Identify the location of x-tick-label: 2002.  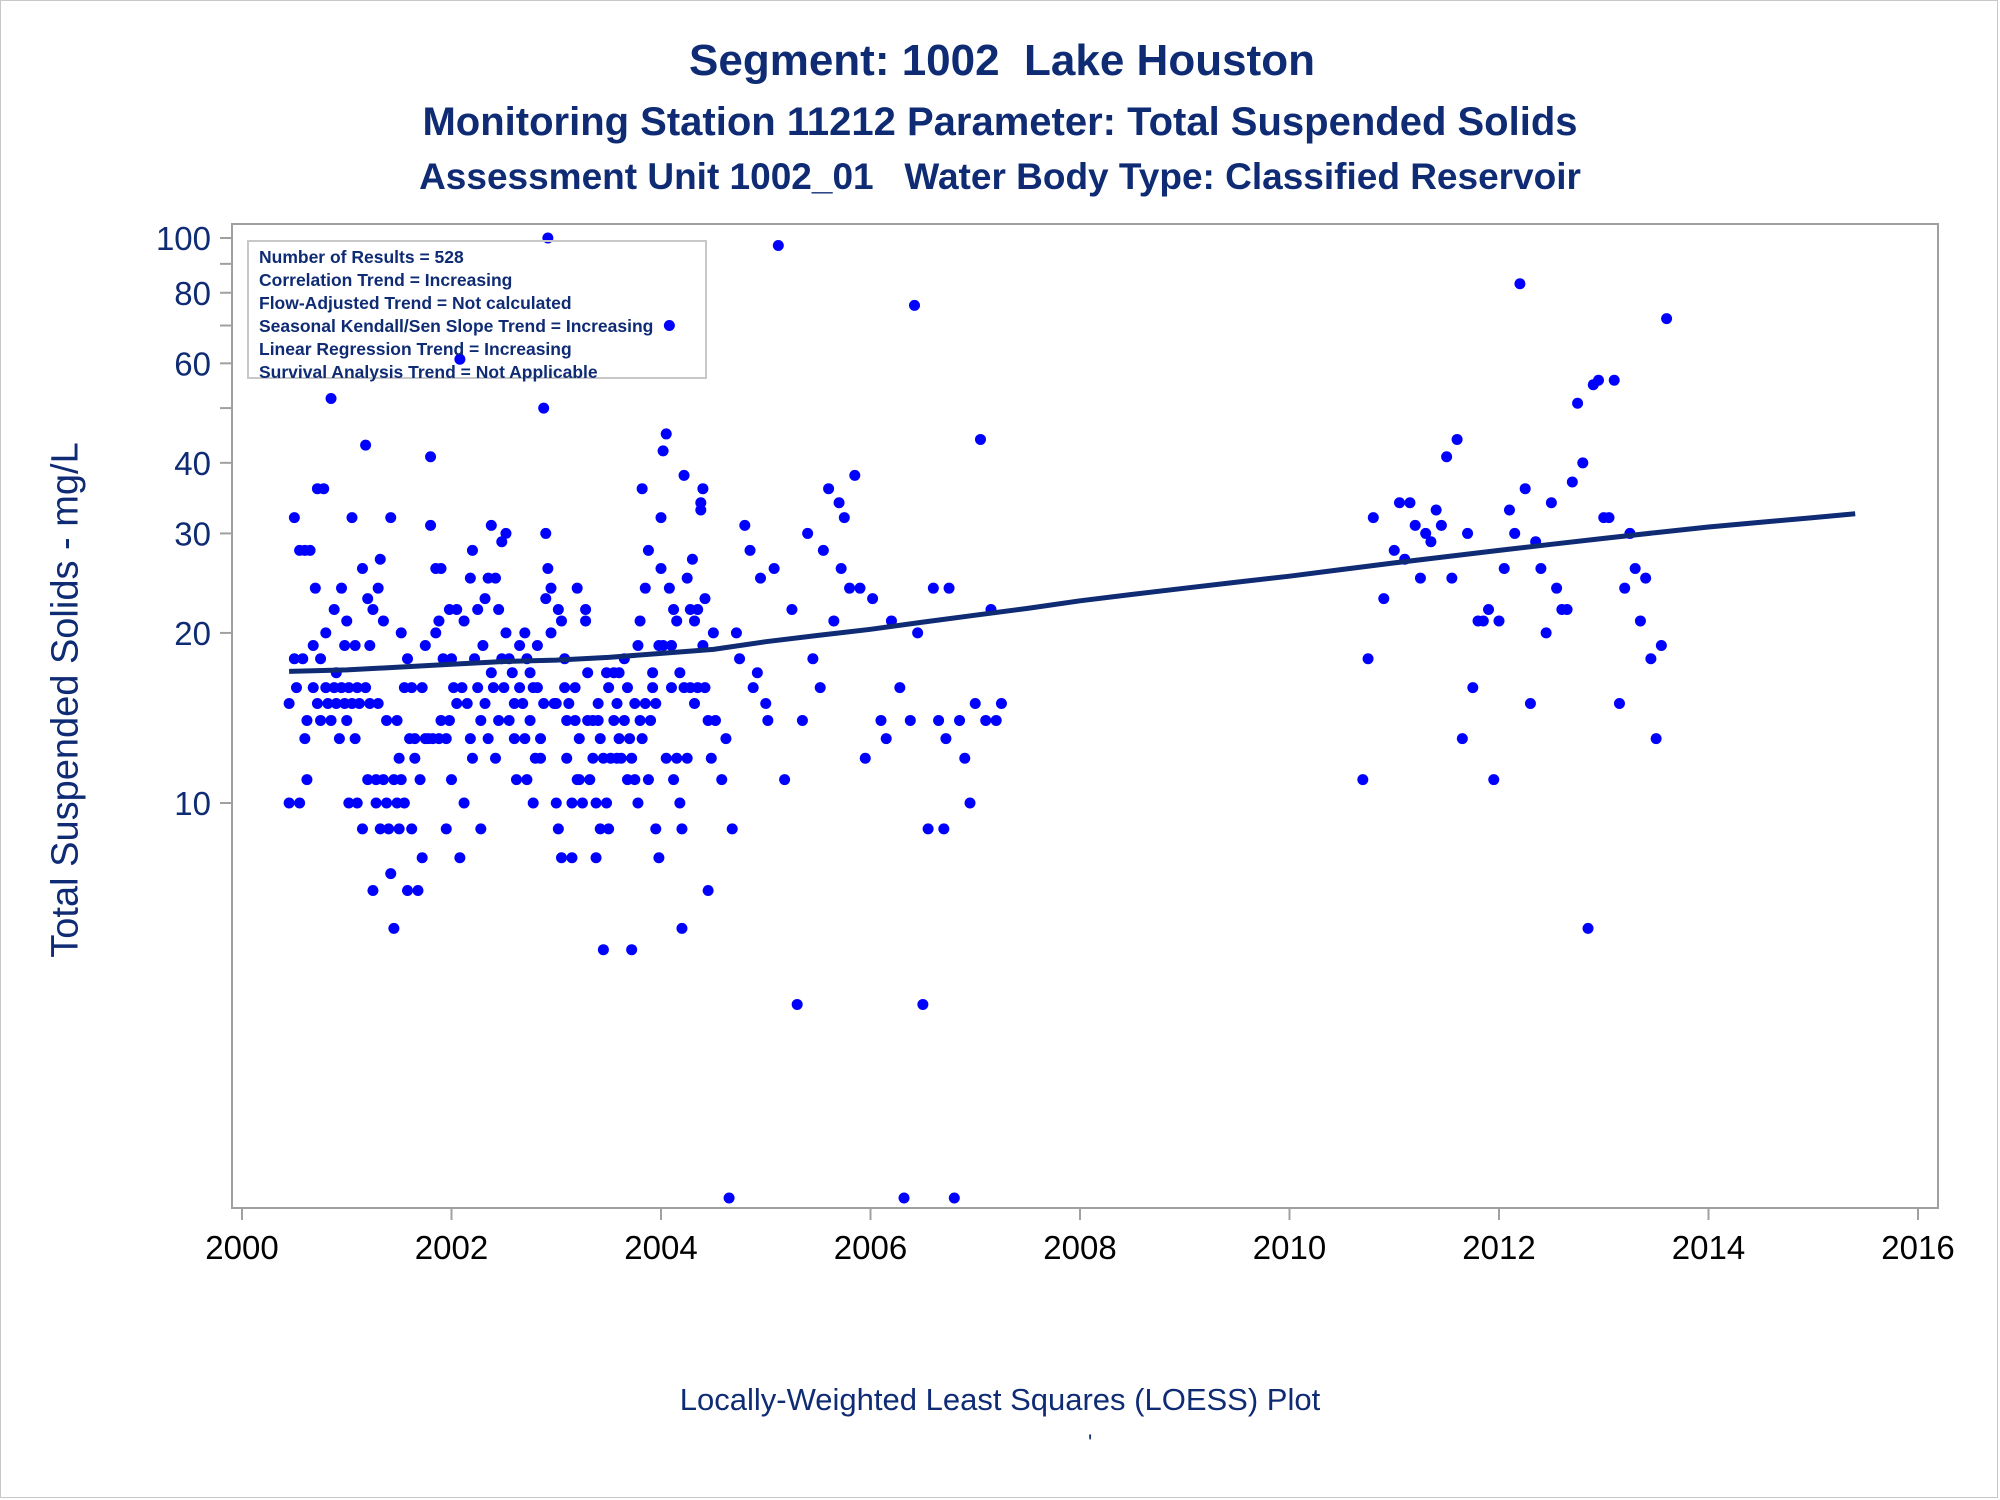
(451, 1247).